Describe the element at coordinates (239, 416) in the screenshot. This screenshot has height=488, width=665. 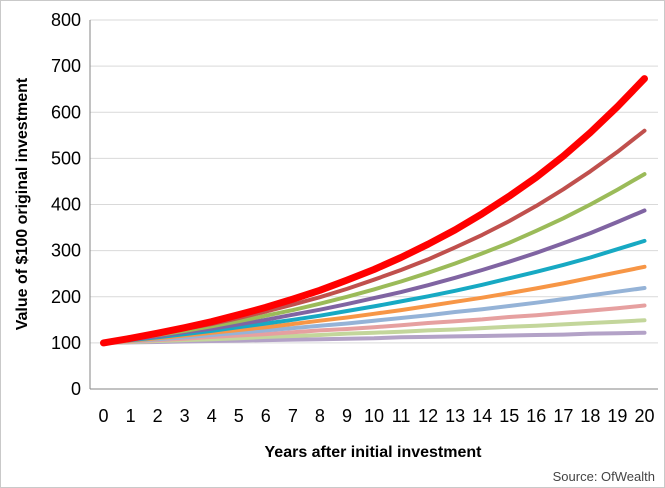
I see `x-tick-label: 5` at that location.